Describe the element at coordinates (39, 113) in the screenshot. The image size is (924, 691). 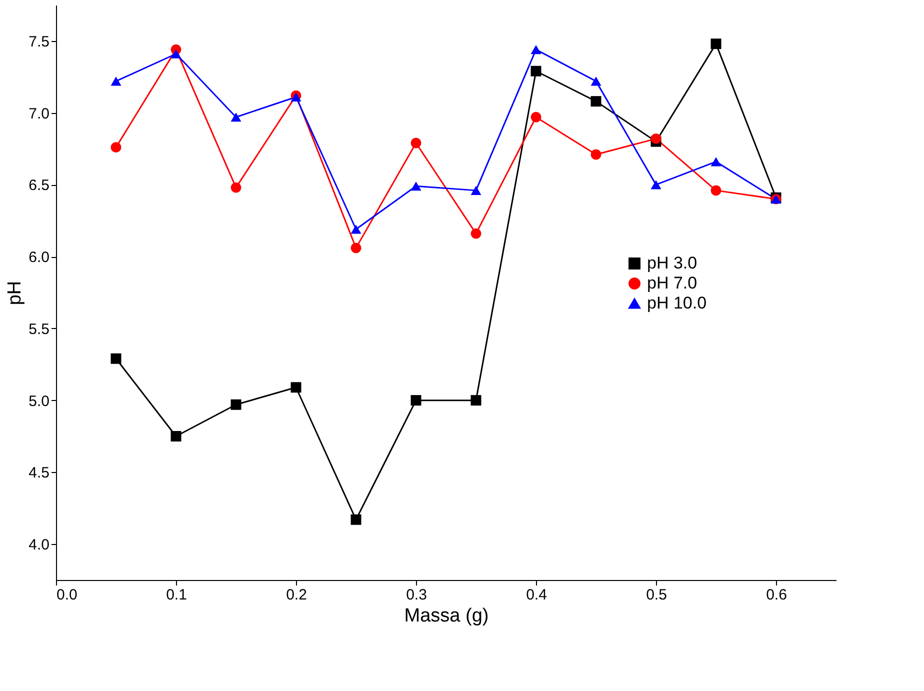
I see `y-tick-label: 7.0` at that location.